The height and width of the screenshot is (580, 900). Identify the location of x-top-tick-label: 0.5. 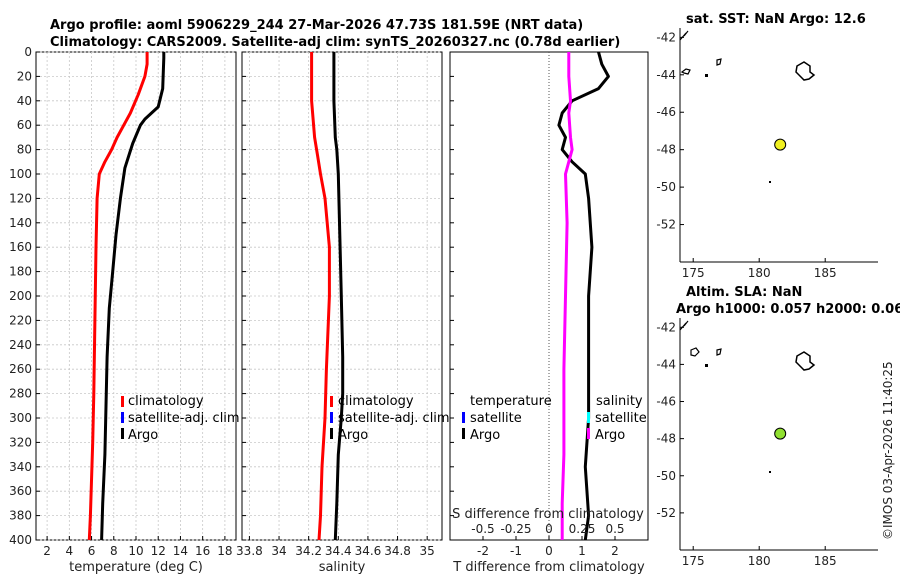
(614, 529).